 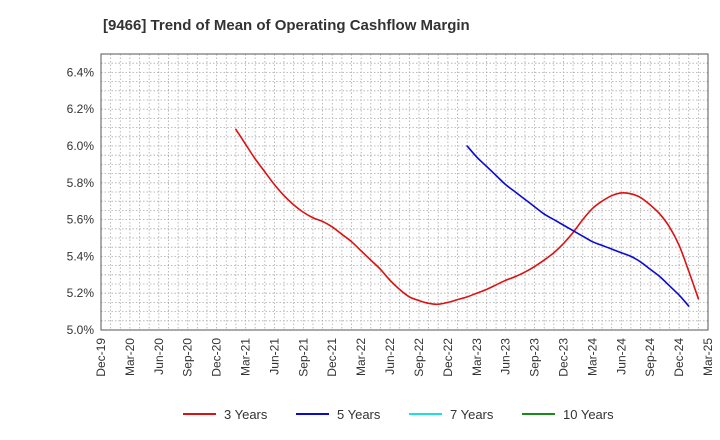 I want to click on y-tick-label: 5.8%, so click(x=81, y=183).